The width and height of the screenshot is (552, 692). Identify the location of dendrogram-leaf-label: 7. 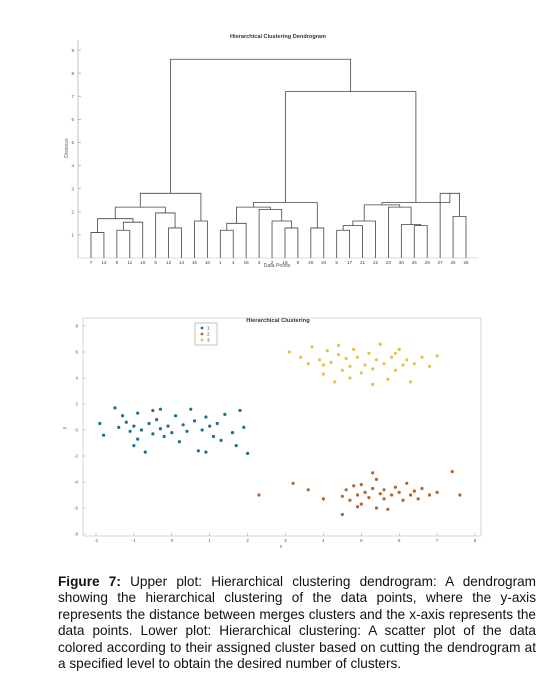
(91, 262).